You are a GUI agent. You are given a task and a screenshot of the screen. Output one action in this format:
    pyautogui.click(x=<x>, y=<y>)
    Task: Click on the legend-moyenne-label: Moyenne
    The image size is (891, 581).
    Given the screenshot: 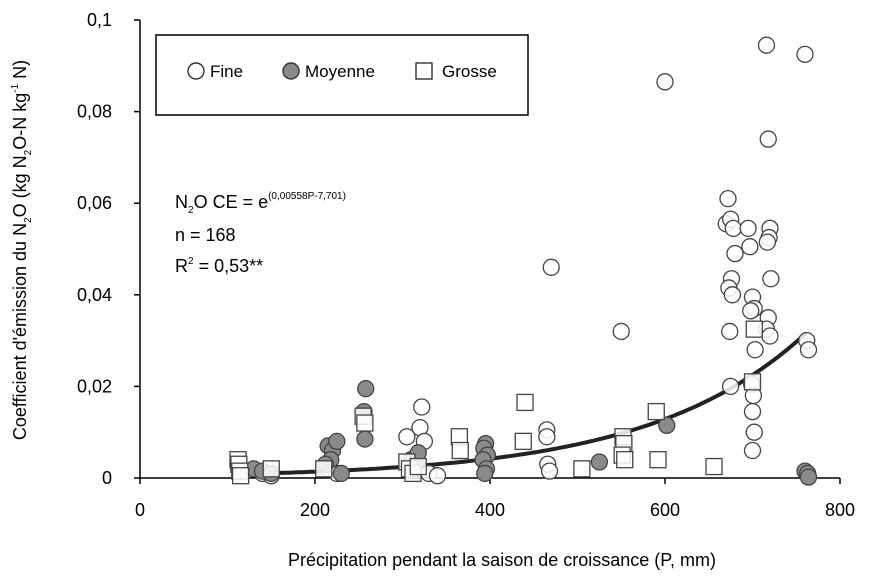 What is the action you would take?
    pyautogui.click(x=340, y=71)
    